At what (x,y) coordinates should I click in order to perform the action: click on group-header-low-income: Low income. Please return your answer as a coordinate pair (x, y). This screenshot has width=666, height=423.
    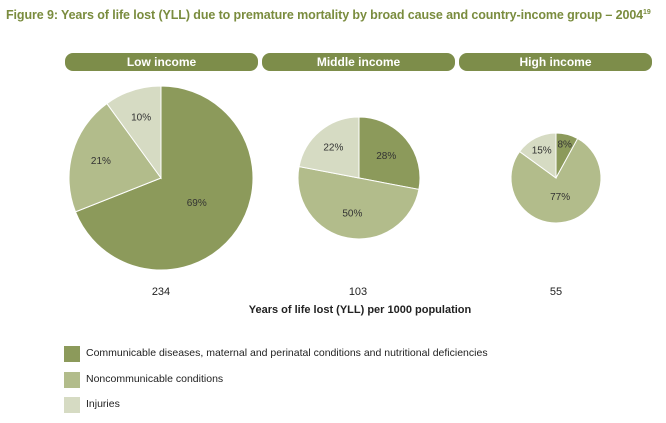
    Looking at the image, I should click on (161, 62).